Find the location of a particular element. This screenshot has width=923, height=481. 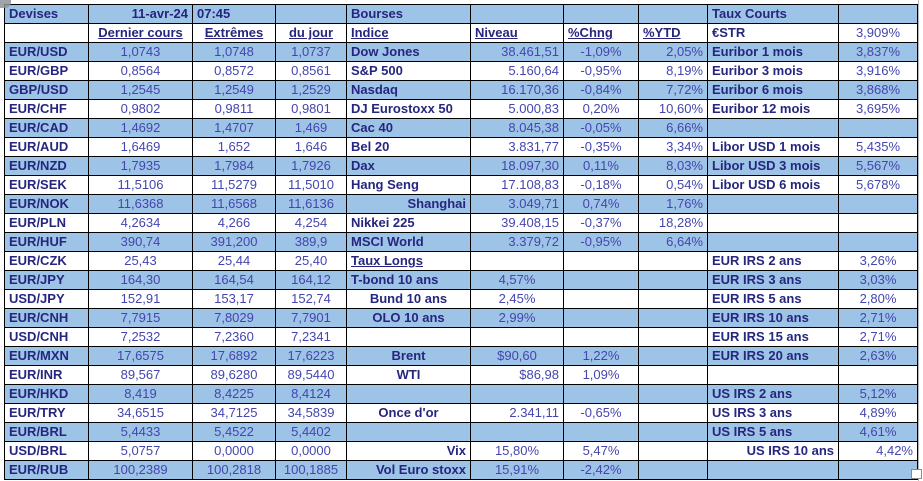

header-niveau: Niveau is located at coordinates (517, 33).